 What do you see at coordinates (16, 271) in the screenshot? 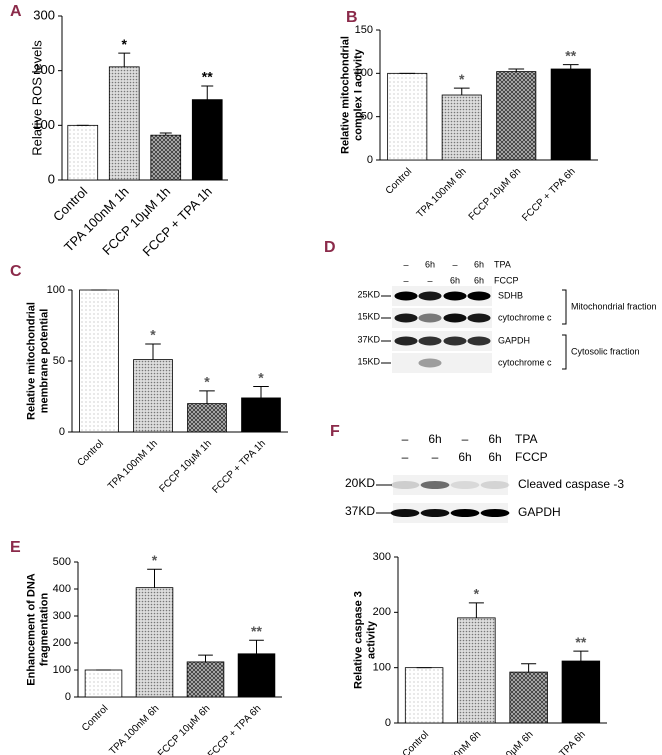
I see `panel-letter: C` at bounding box center [16, 271].